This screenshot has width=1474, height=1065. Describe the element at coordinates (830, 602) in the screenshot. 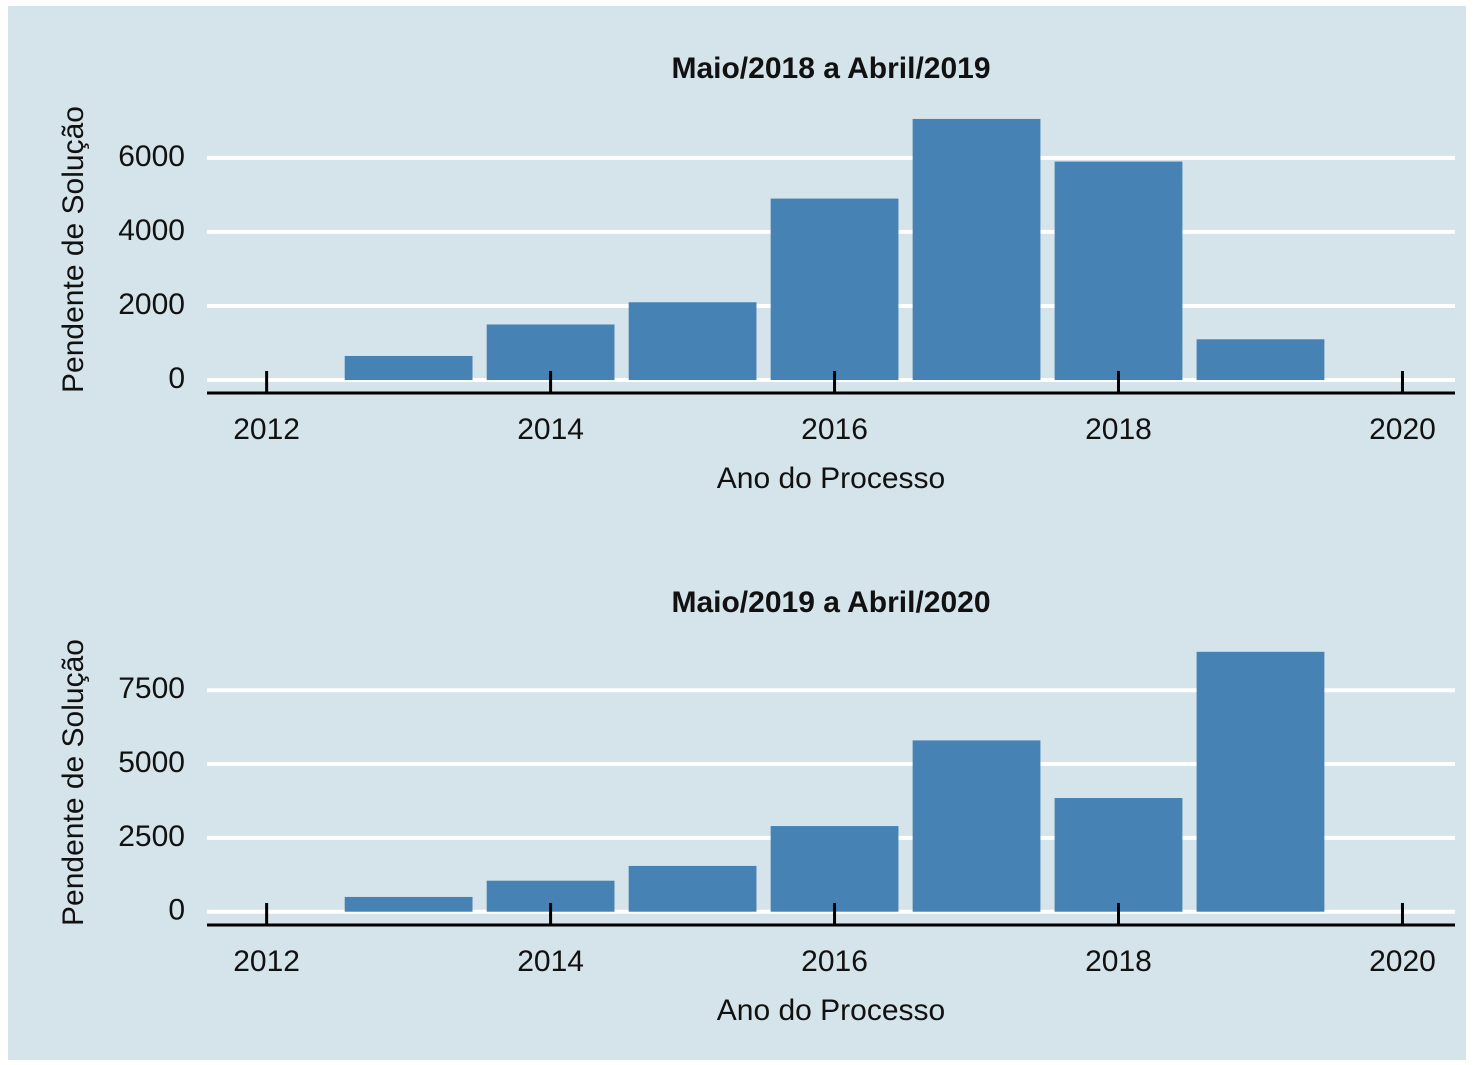

I see `chart-title: Maio/2019 a Abril/2020` at that location.